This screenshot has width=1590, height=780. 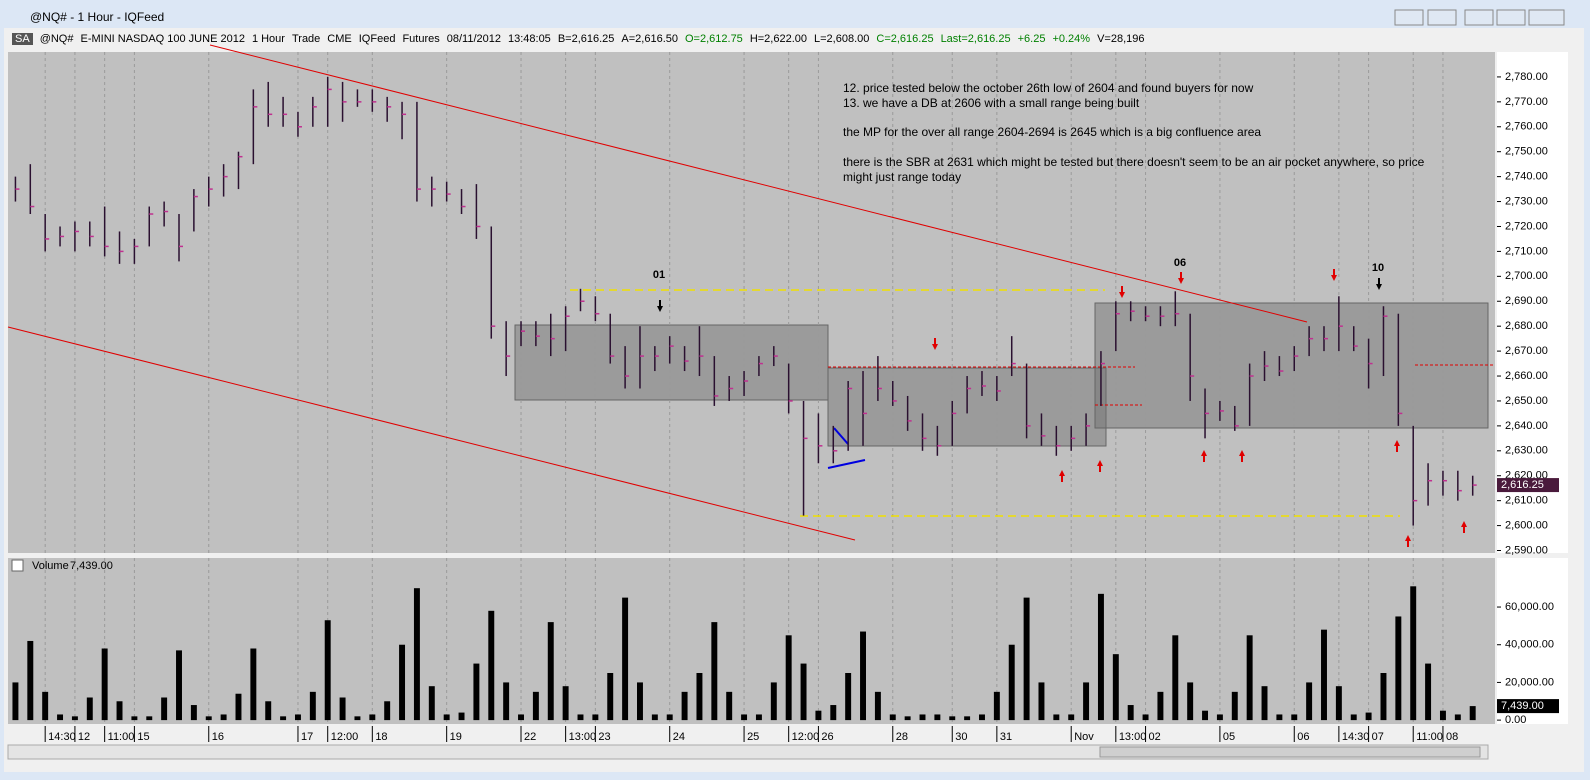 What do you see at coordinates (1529, 682) in the screenshot?
I see `y-tick-label: 20,000.00` at bounding box center [1529, 682].